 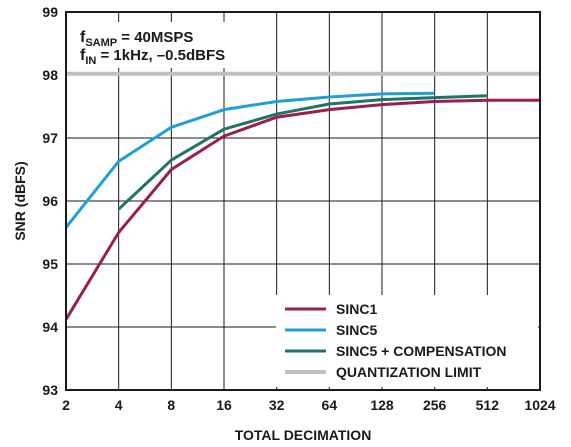 I want to click on legend-label-sinc5: SINC5, so click(x=356, y=330).